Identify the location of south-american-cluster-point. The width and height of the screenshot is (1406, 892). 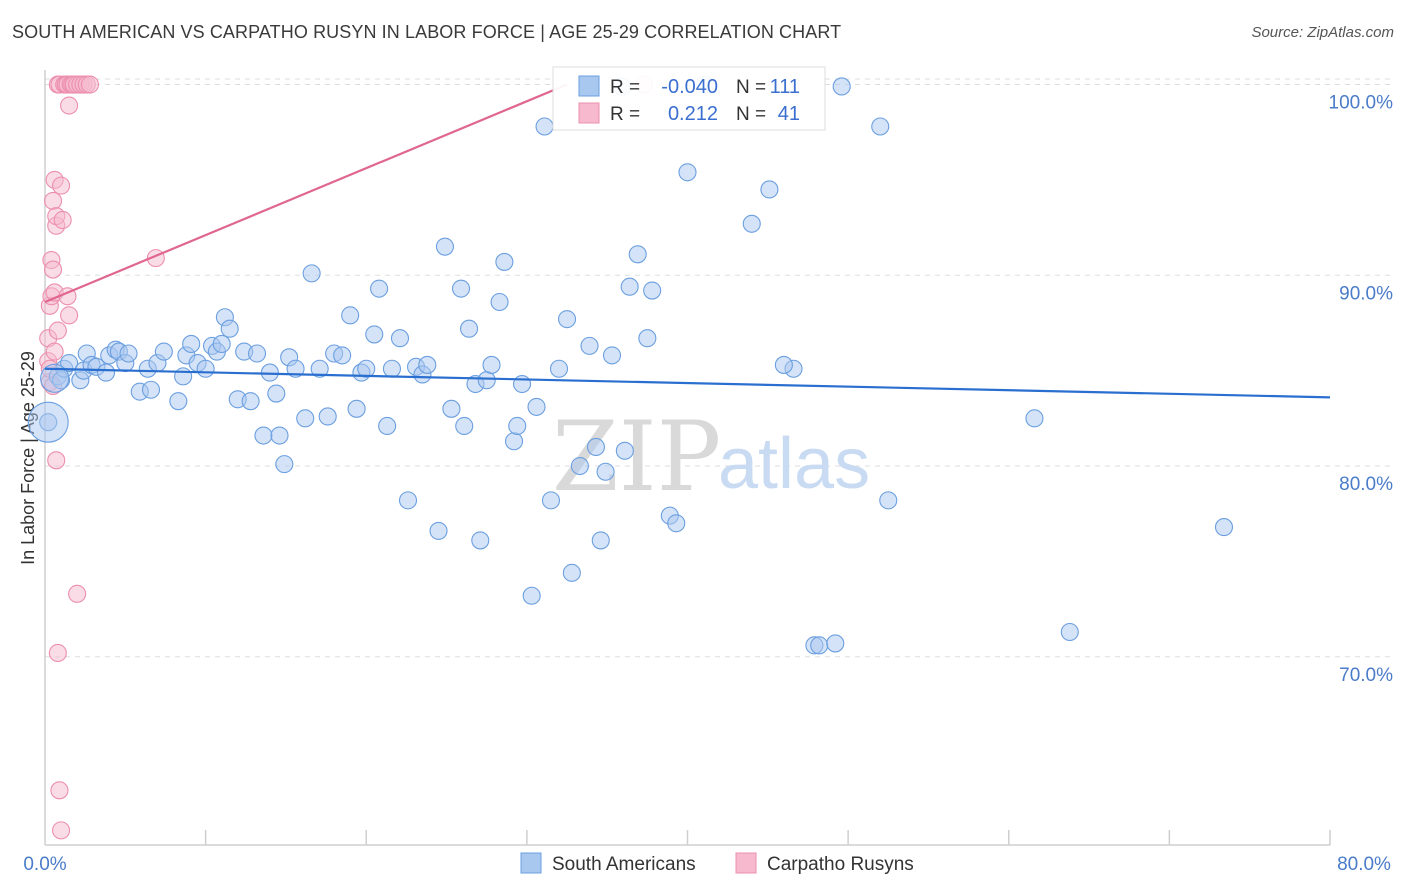
(48, 422).